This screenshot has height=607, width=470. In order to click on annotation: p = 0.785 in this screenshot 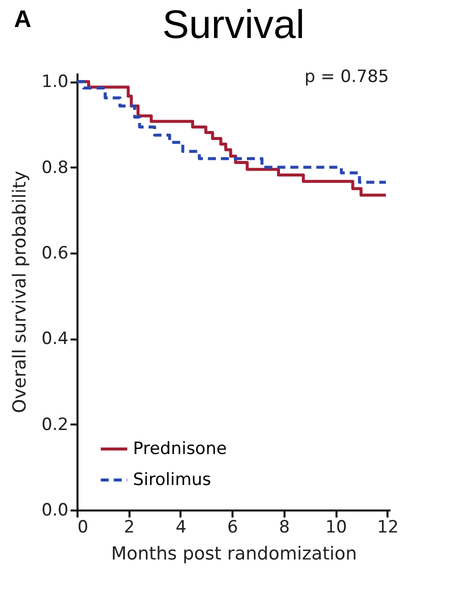, I will do `click(346, 77)`.